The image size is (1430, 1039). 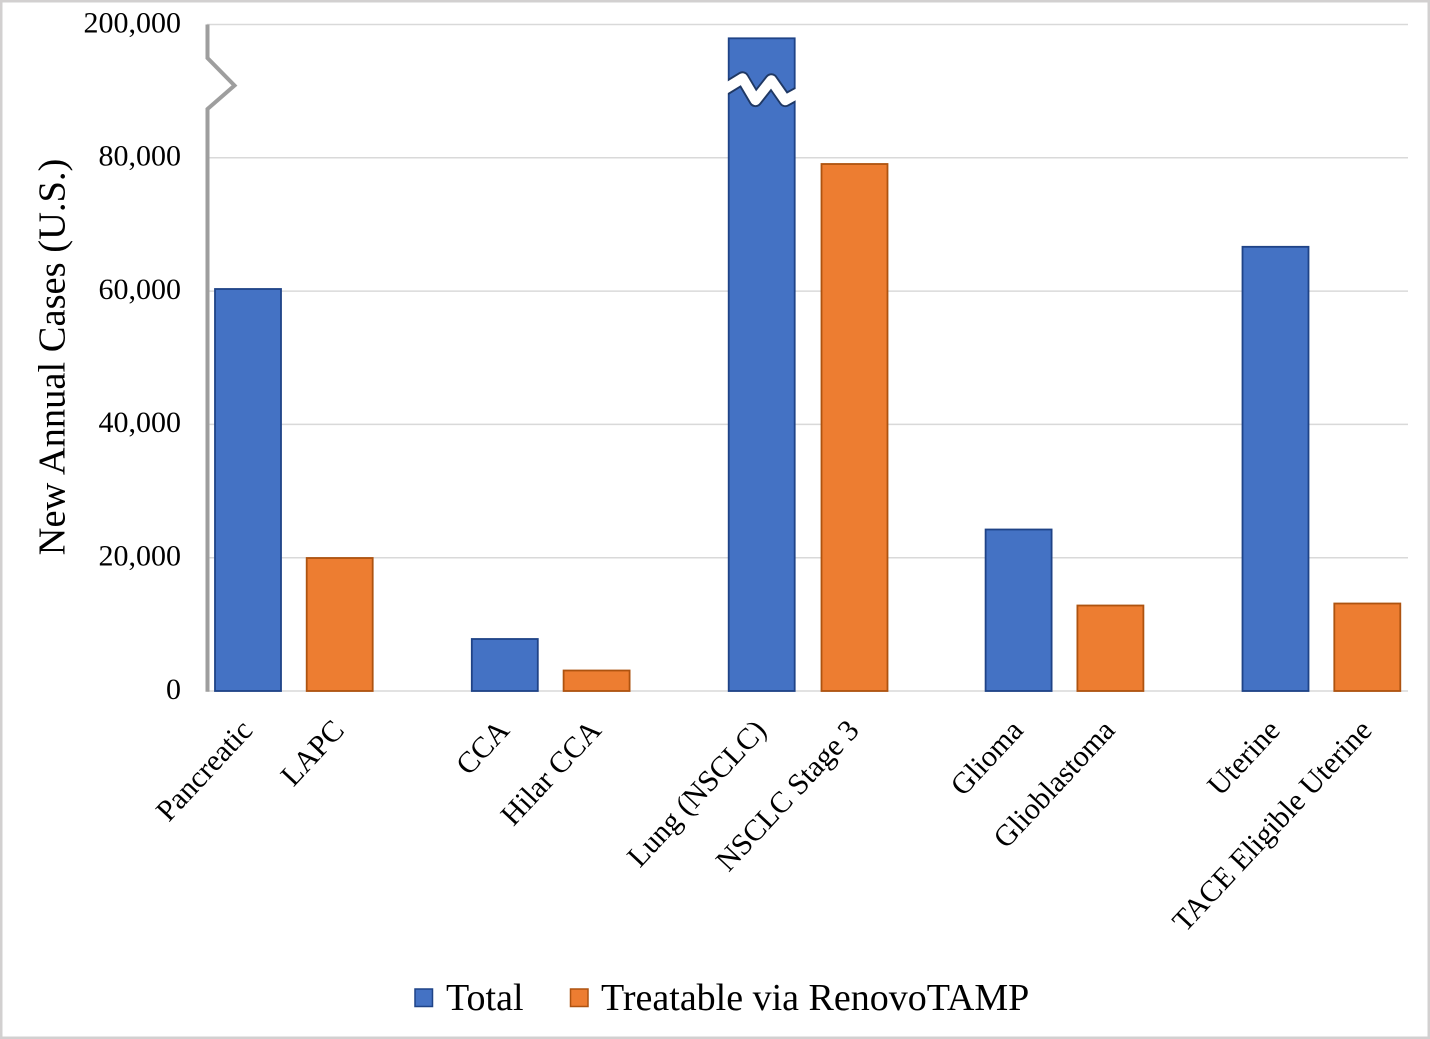 What do you see at coordinates (815, 998) in the screenshot?
I see `svg-text: Treatable via RenovoTAMP` at bounding box center [815, 998].